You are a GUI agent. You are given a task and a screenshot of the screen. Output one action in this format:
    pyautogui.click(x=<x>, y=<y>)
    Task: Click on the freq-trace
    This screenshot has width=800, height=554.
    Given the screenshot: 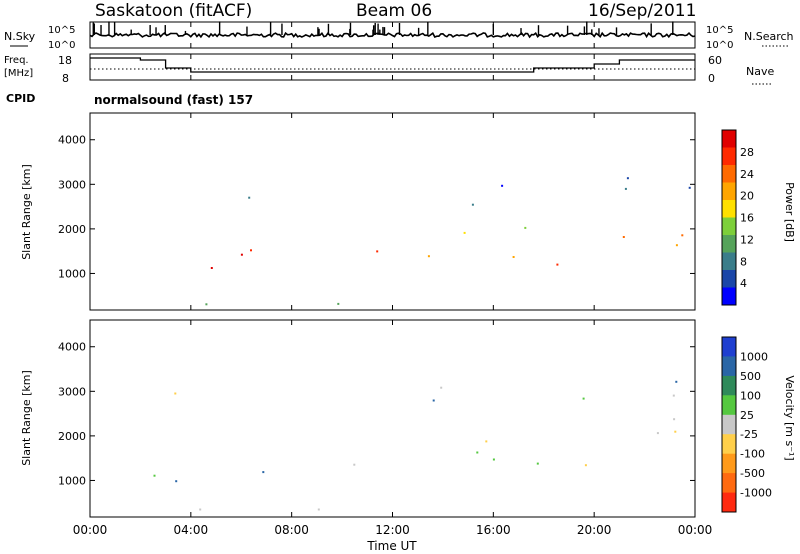 What is the action you would take?
    pyautogui.click(x=392, y=65)
    